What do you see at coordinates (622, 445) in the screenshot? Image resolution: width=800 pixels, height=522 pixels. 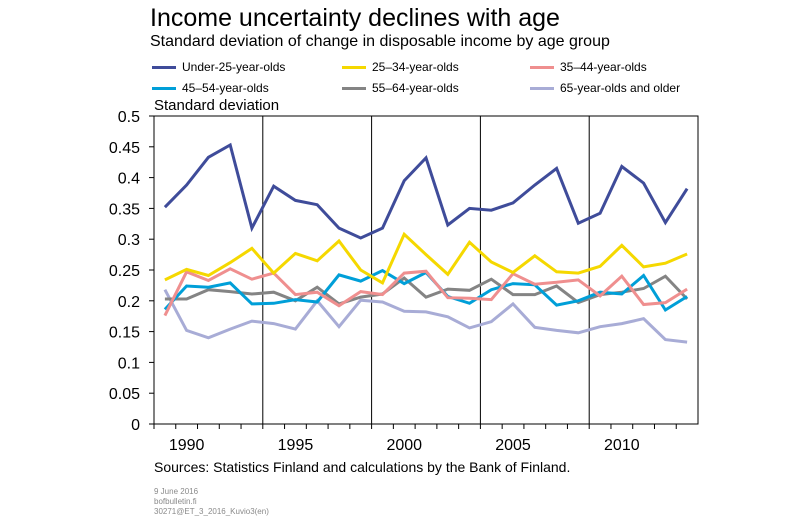 I see `x-tick-label-2010: 2010` at bounding box center [622, 445].